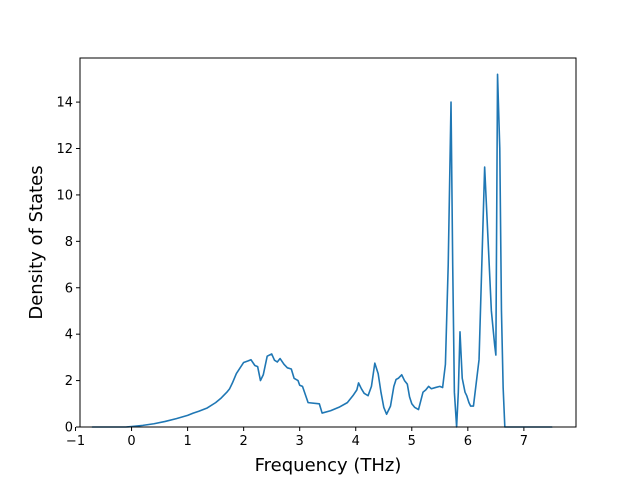 This screenshot has height=480, width=640. What do you see at coordinates (187, 441) in the screenshot?
I see `x-tick-label: 1` at bounding box center [187, 441].